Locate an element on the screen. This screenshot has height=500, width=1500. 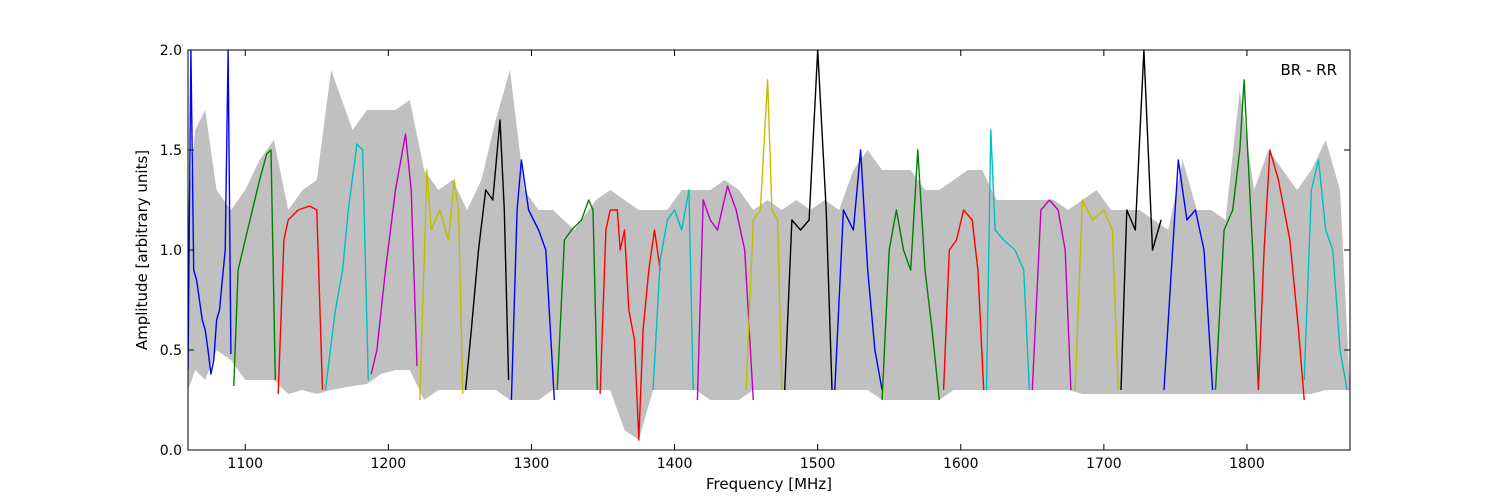
y-tick-label: 1.5 is located at coordinates (171, 151).